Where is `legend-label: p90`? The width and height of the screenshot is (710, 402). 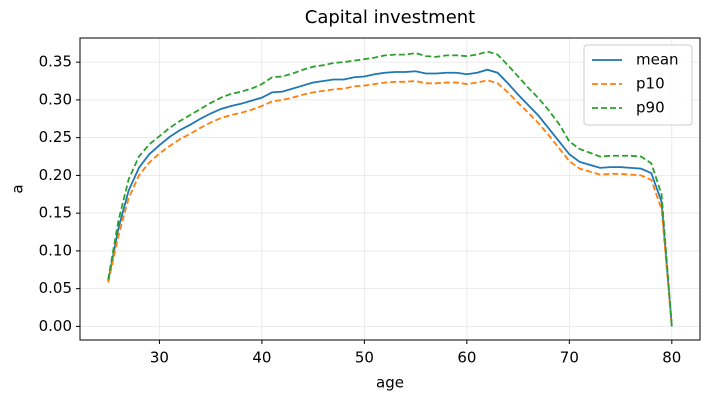
legend-label: p90 is located at coordinates (650, 108).